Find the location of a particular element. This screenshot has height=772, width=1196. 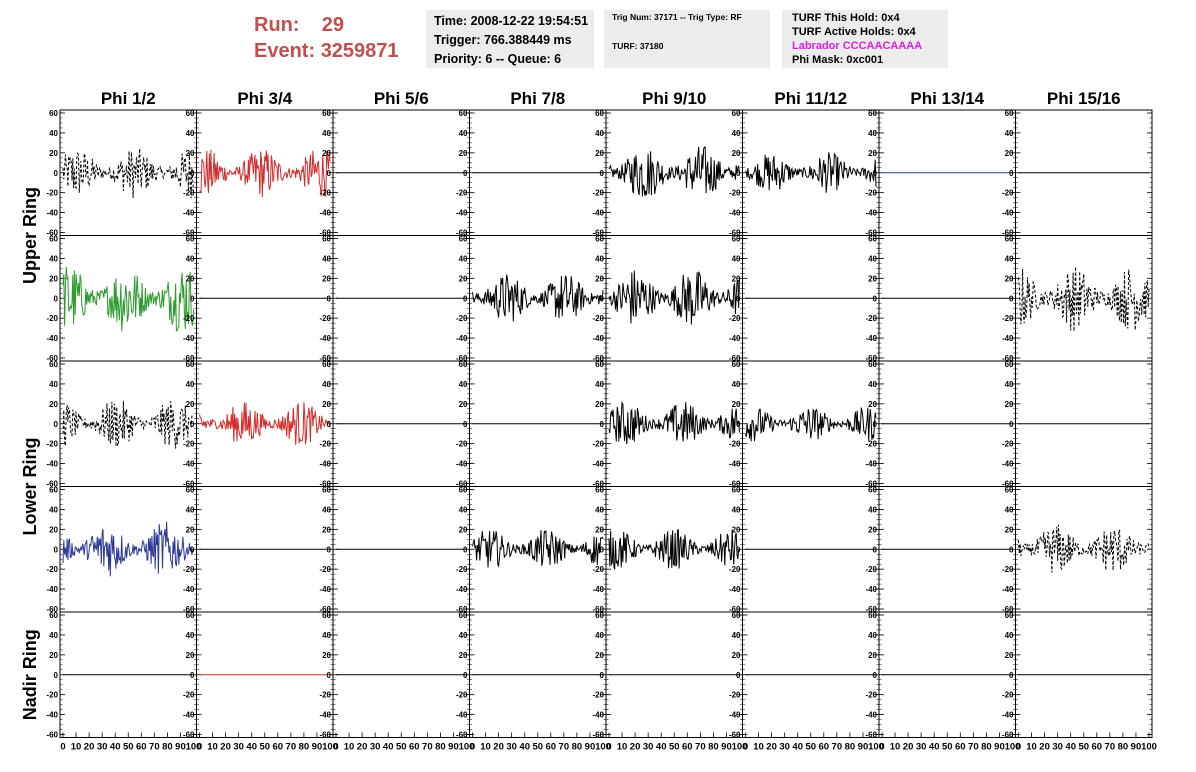

event-label: Event: is located at coordinates (285, 51).